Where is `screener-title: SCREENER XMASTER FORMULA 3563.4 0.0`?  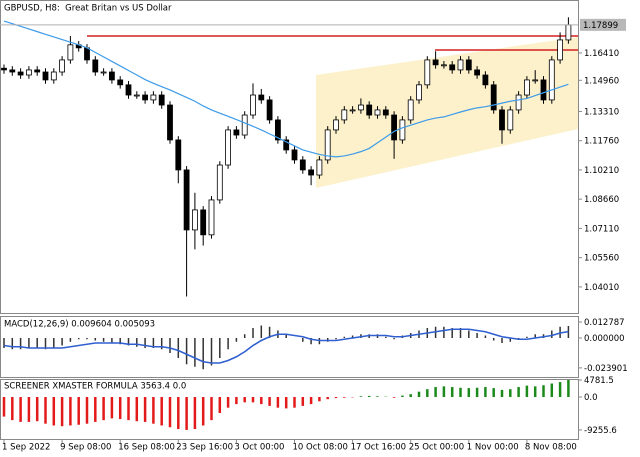
screener-title: SCREENER XMASTER FORMULA 3563.4 0.0 is located at coordinates (95, 387).